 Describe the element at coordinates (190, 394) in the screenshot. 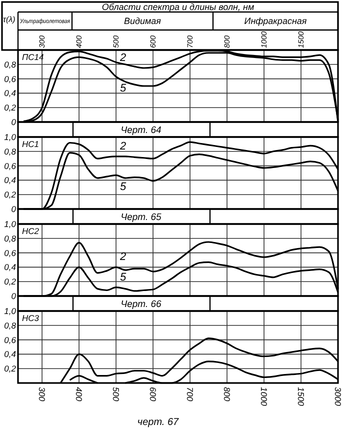

I see `x-tick-label: 700` at that location.